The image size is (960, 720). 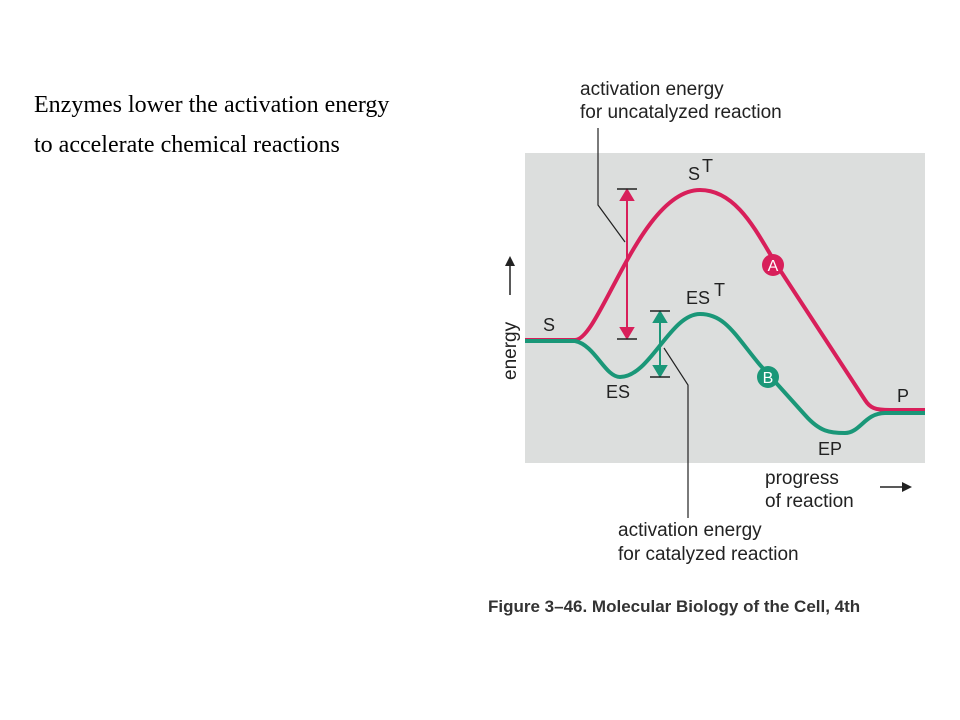 What do you see at coordinates (510, 275) in the screenshot?
I see `y-axis-arrow` at bounding box center [510, 275].